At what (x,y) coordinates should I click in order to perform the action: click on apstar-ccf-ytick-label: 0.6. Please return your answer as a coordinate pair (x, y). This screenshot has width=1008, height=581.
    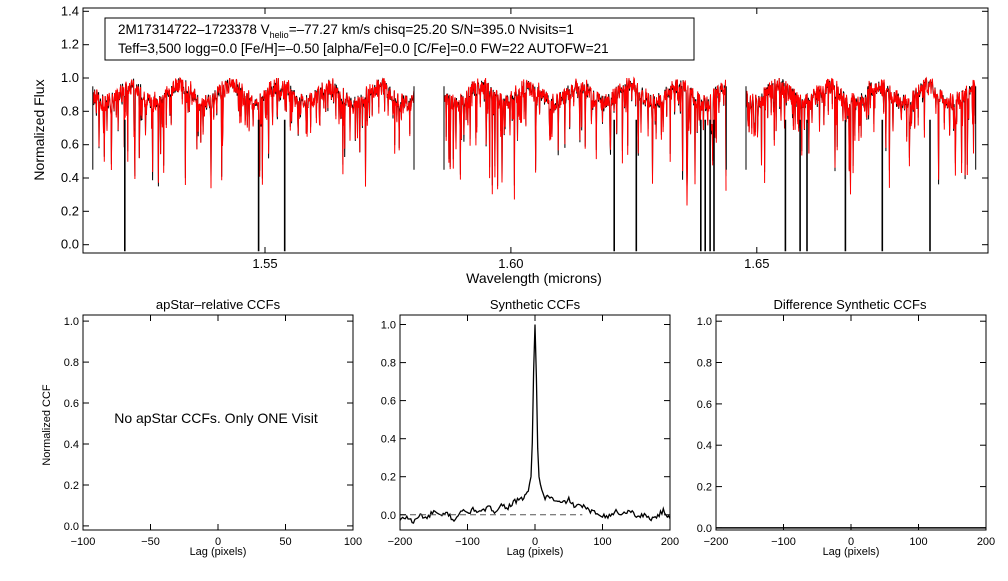
    Looking at the image, I should click on (71, 404).